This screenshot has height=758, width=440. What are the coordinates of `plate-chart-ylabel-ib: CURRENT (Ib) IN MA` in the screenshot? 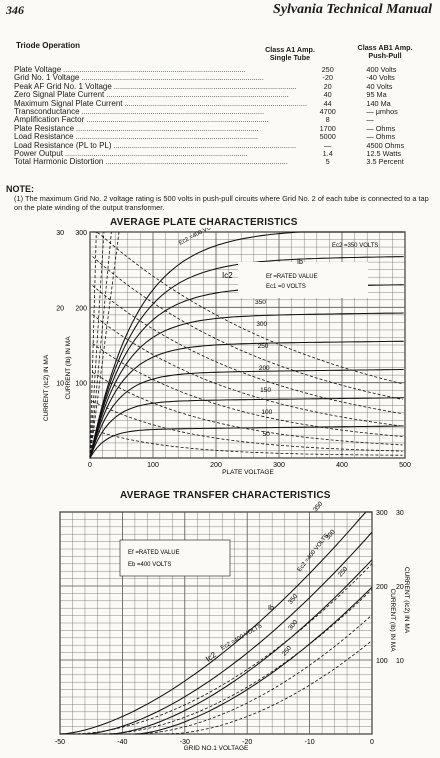 It's located at (68, 368).